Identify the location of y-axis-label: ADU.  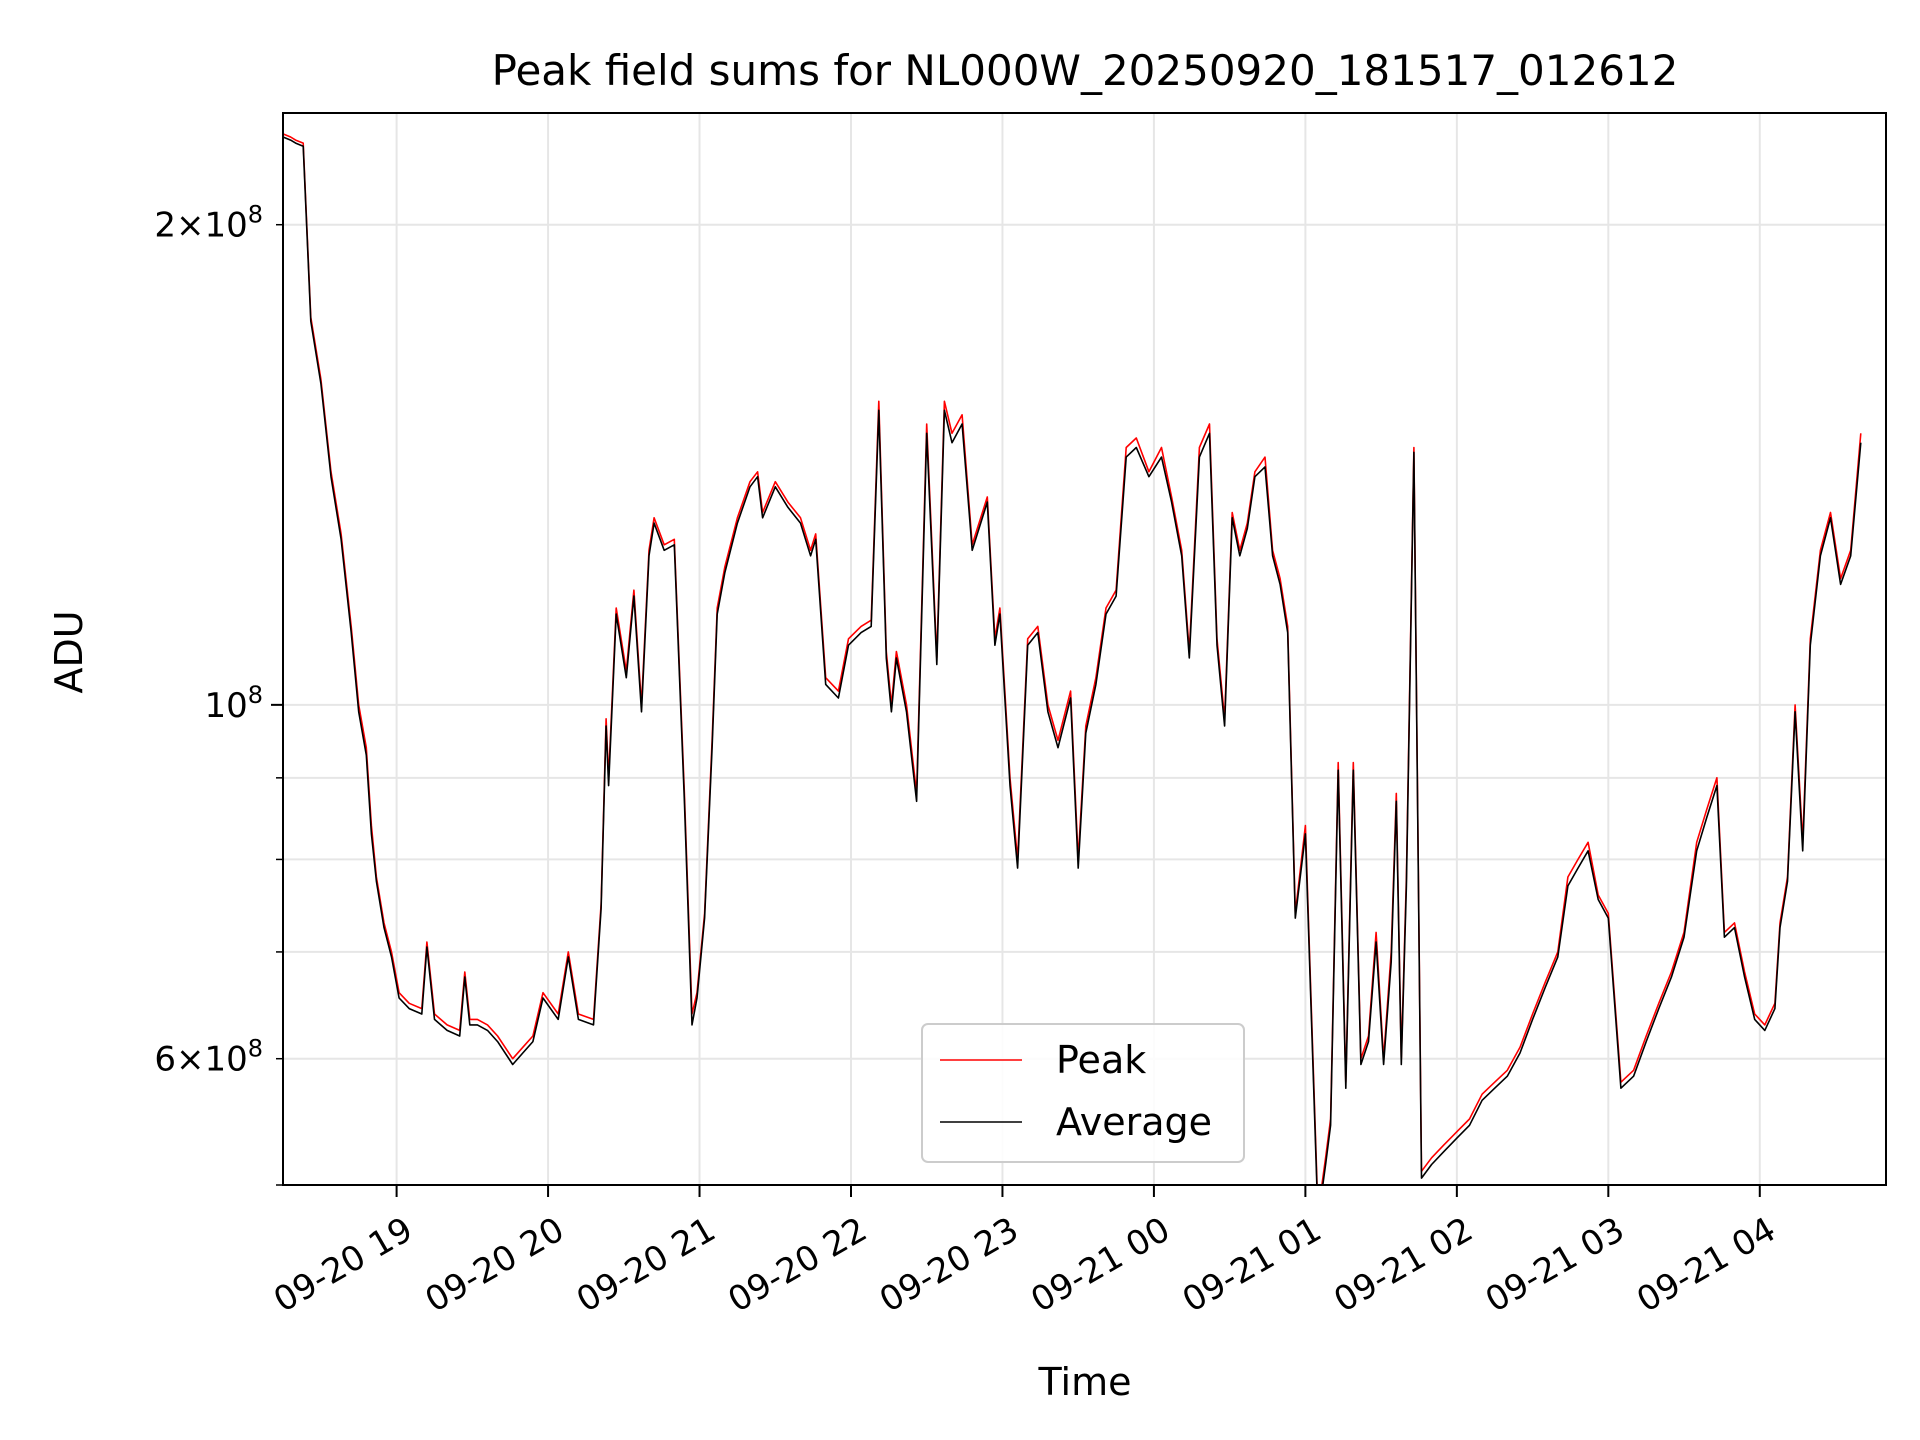
(69, 651).